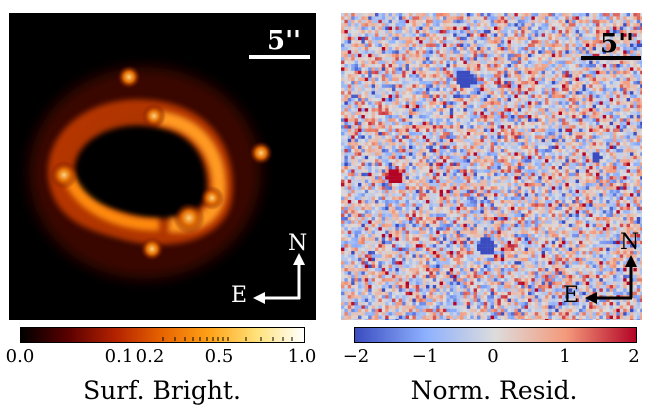 The width and height of the screenshot is (646, 406). Describe the element at coordinates (634, 356) in the screenshot. I see `colorbar-tick-label: 2` at that location.